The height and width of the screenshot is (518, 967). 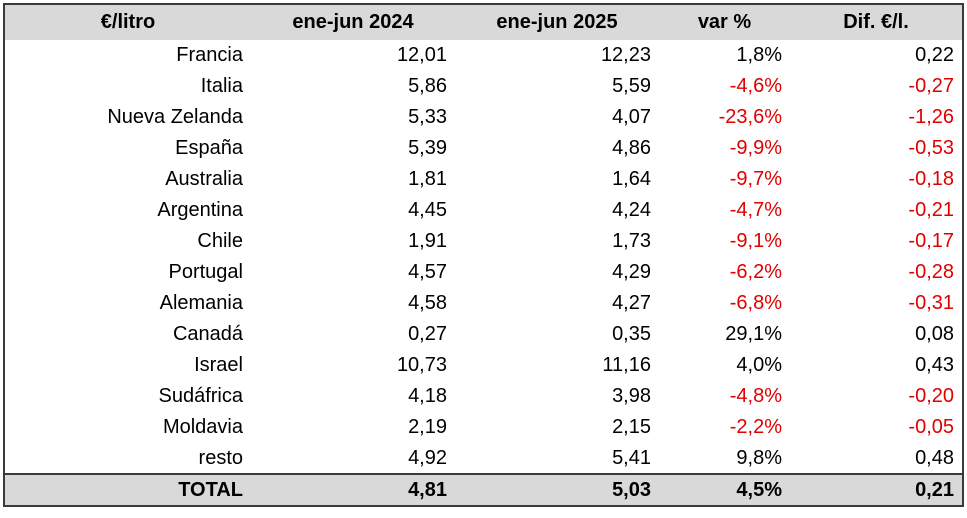 What do you see at coordinates (931, 148) in the screenshot?
I see `value-cell: -0,53` at bounding box center [931, 148].